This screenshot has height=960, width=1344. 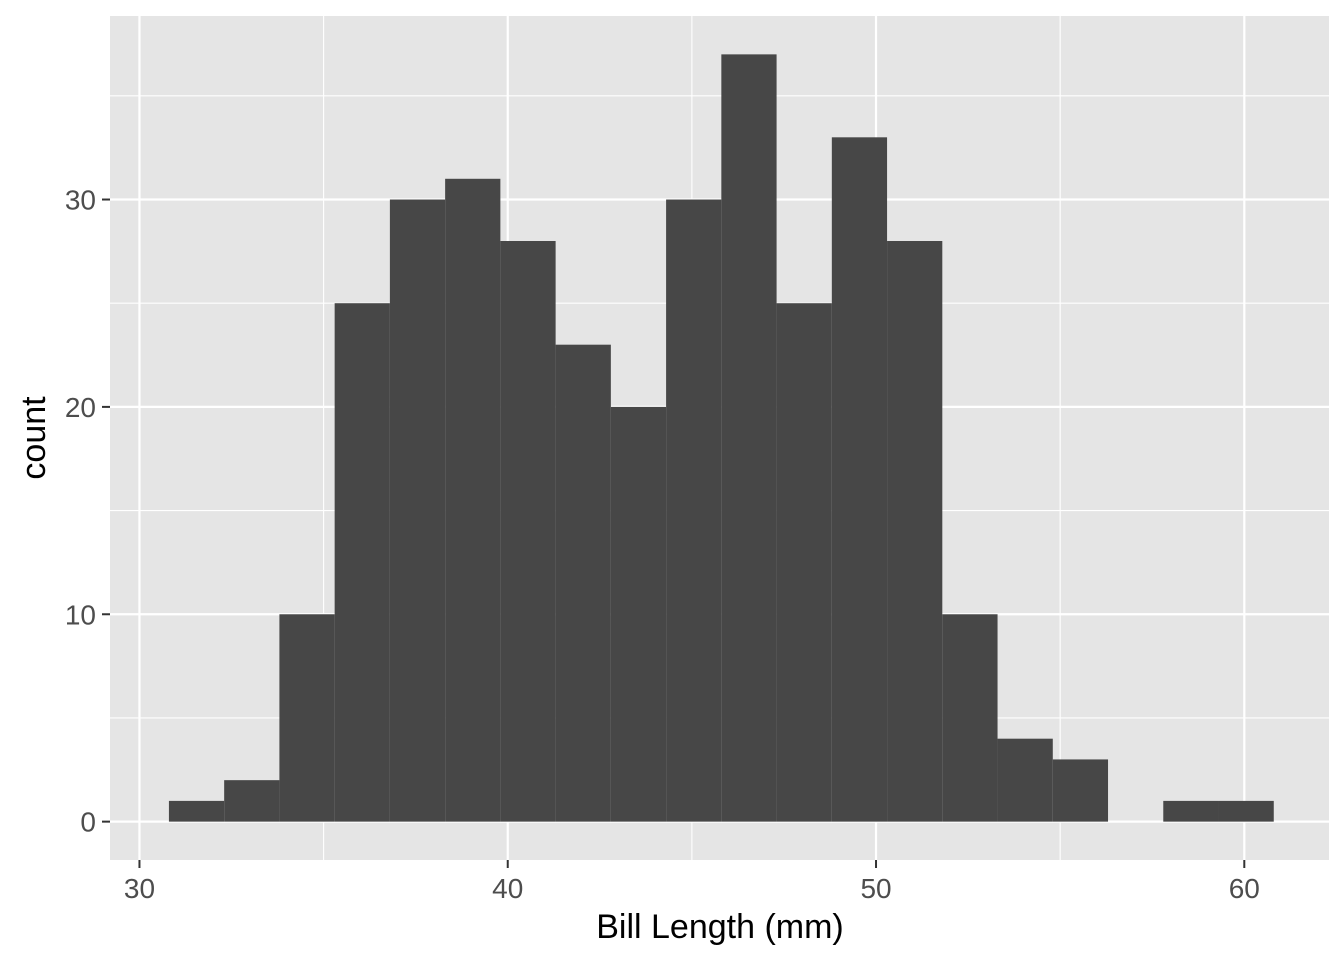 What do you see at coordinates (139, 888) in the screenshot?
I see `x-tick-label: 30` at bounding box center [139, 888].